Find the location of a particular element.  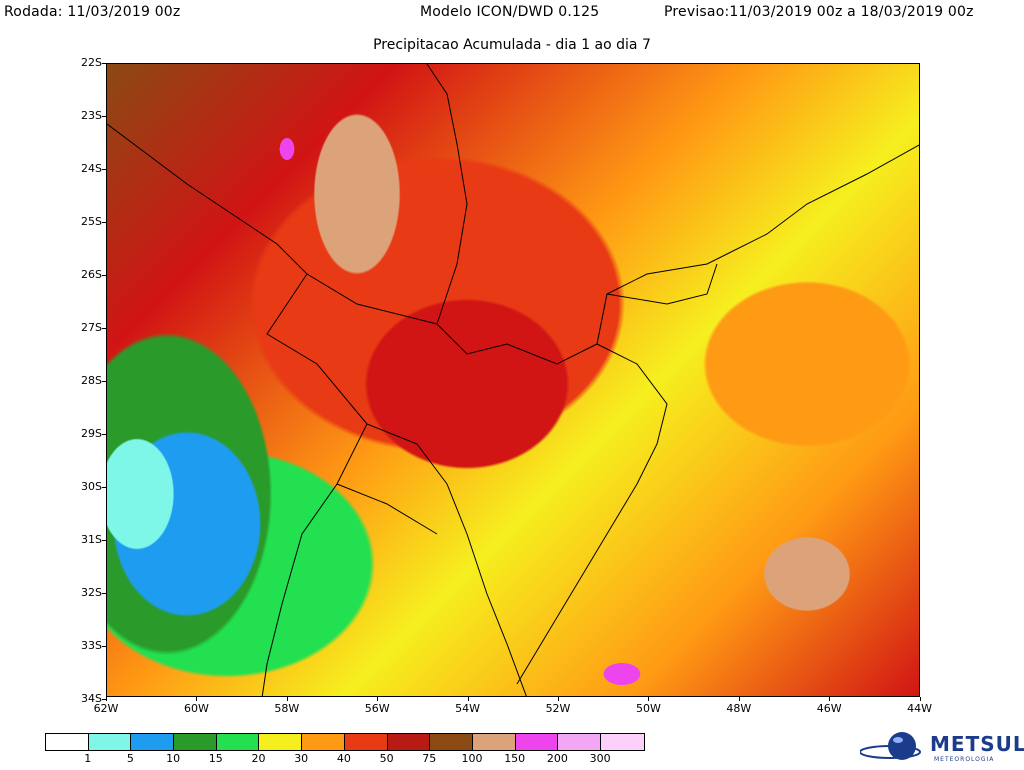

colorbar-label: 50 is located at coordinates (386, 758).